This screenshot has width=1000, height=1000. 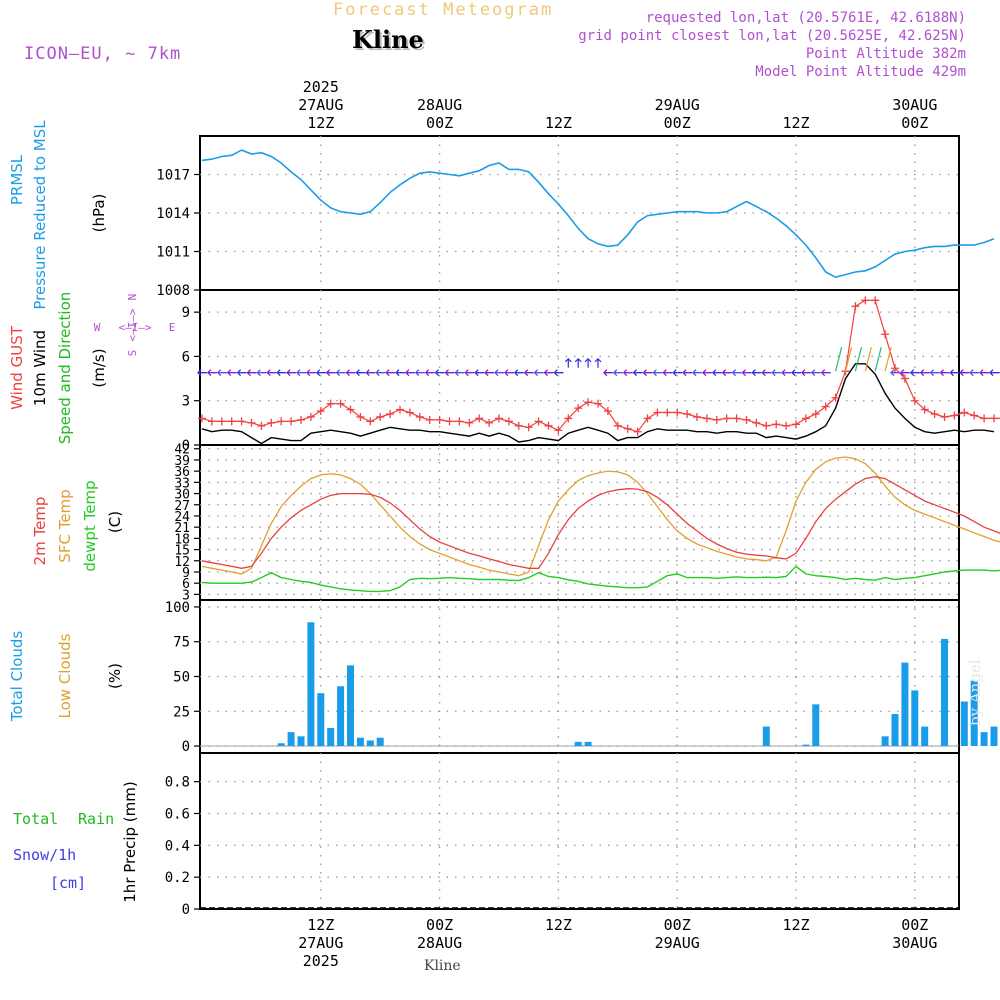 I want to click on y-tick-label: 12, so click(x=182, y=562).